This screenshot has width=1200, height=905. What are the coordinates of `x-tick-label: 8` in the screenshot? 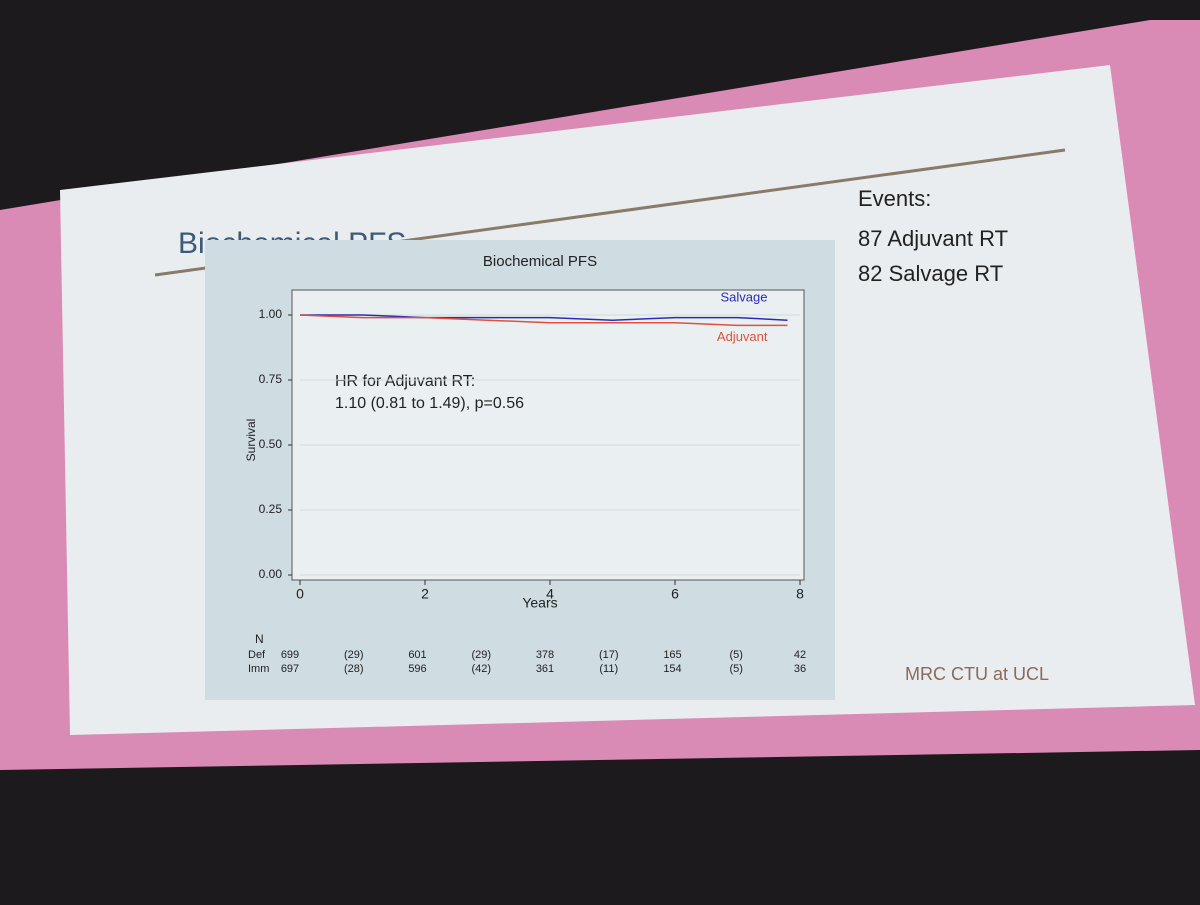 It's located at (800, 594).